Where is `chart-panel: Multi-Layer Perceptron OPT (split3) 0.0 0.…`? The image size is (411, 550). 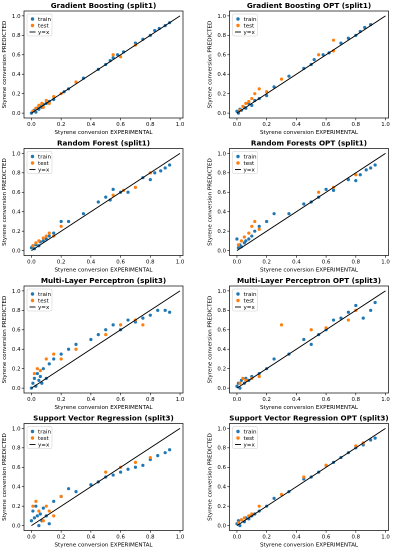
chart-panel: Multi-Layer Perceptron OPT (split3) 0.0 0.… is located at coordinates (299, 343).